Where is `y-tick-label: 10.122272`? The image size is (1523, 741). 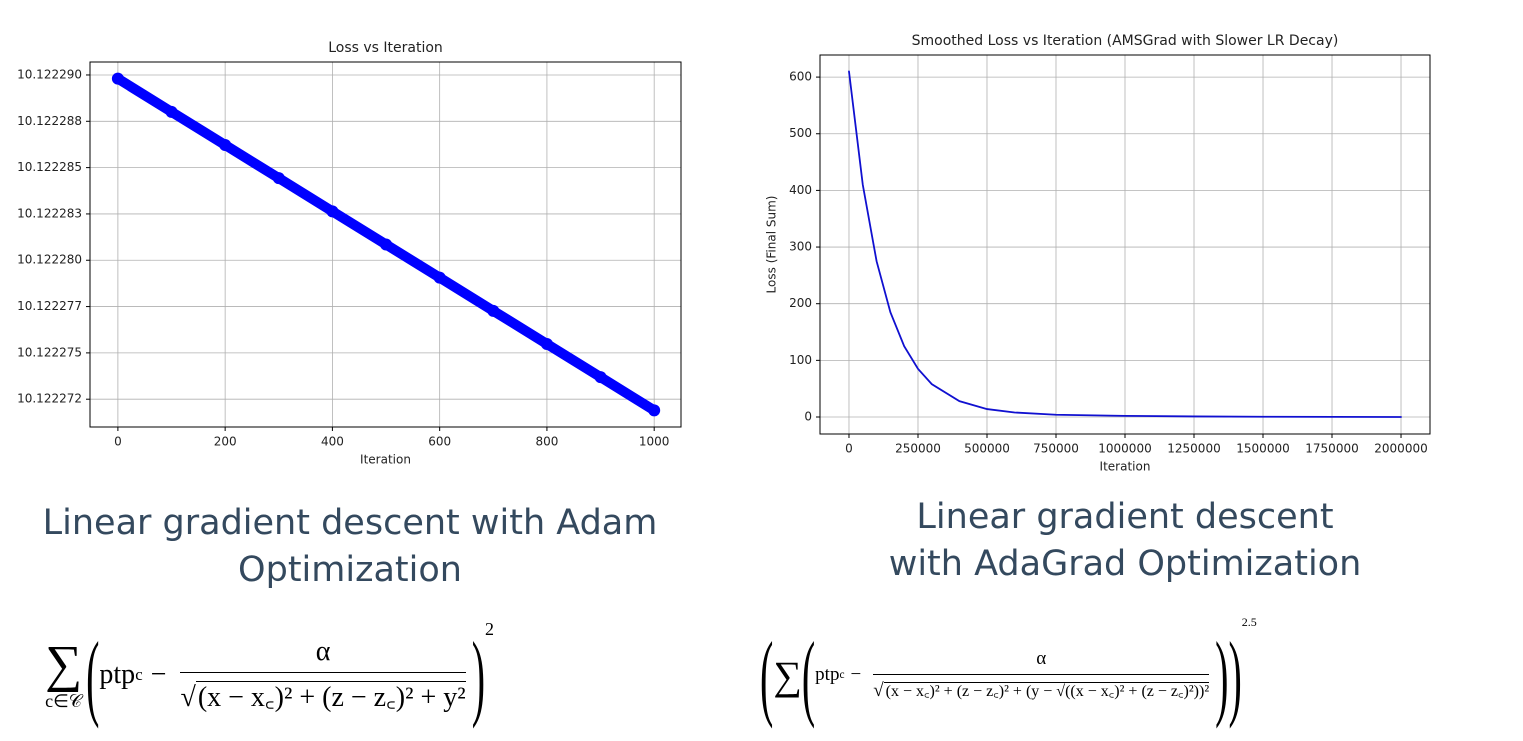
y-tick-label: 10.122272 is located at coordinates (49, 399).